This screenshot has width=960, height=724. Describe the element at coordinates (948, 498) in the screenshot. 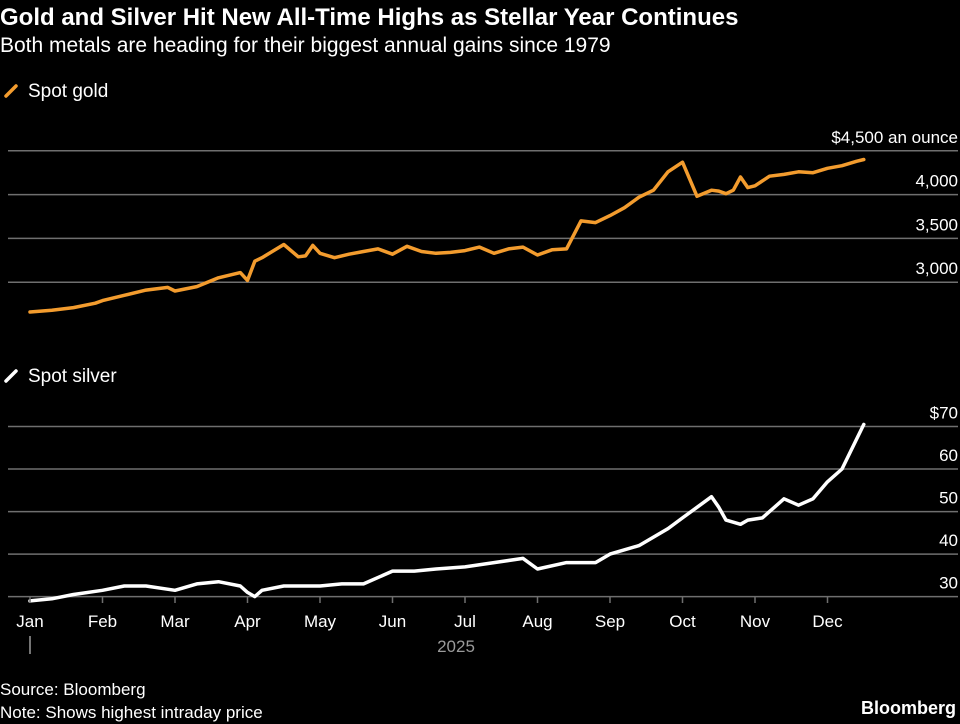

I see `silver-ytick-label-2: 50` at that location.